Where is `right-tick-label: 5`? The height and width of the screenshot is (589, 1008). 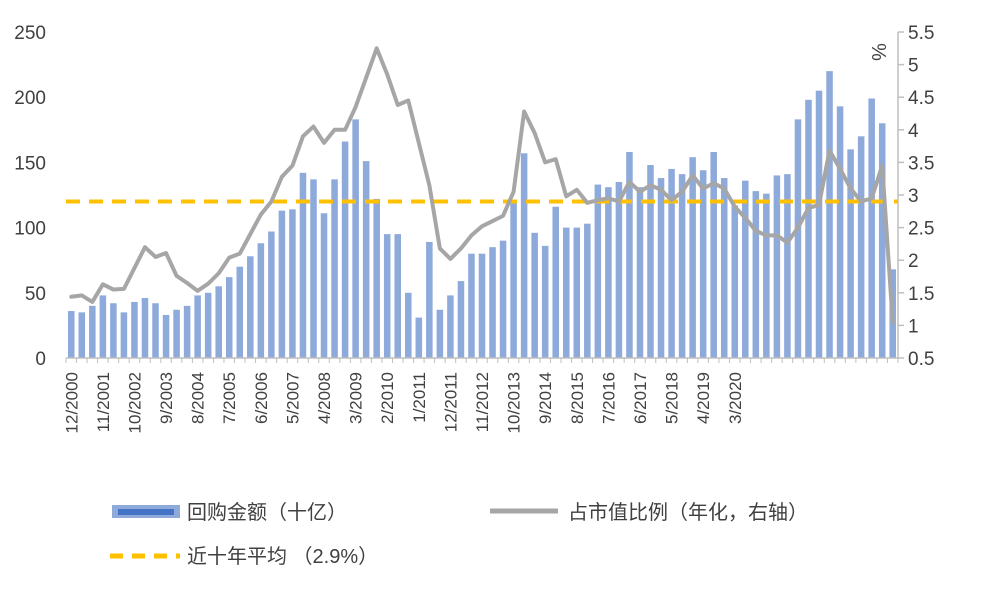 right-tick-label: 5 is located at coordinates (913, 66).